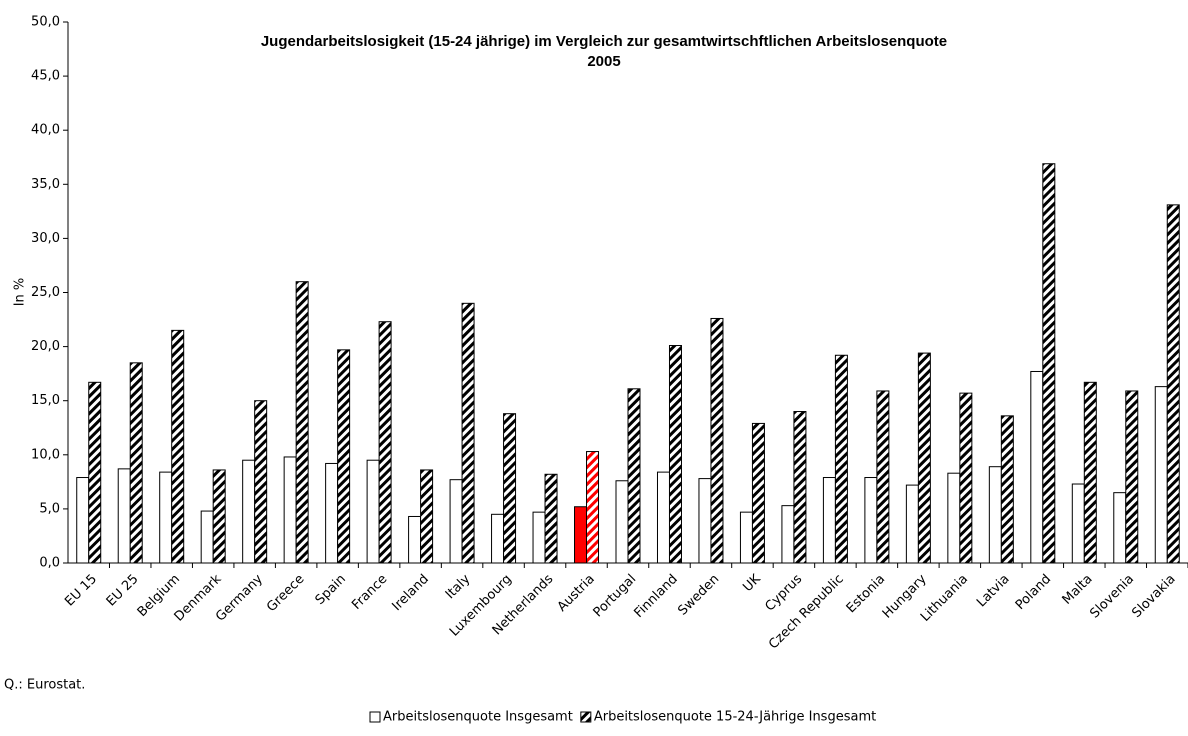 This screenshot has height=736, width=1188. I want to click on x-tick-label: Ireland, so click(410, 593).